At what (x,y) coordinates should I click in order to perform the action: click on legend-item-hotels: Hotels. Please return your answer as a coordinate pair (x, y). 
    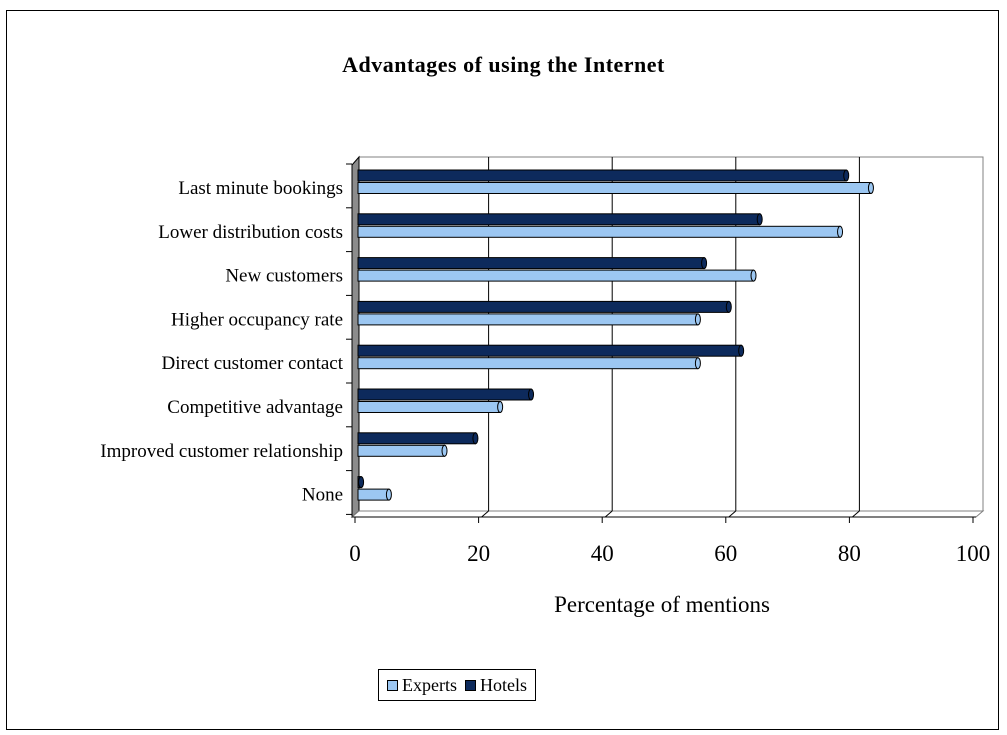
    Looking at the image, I should click on (495, 685).